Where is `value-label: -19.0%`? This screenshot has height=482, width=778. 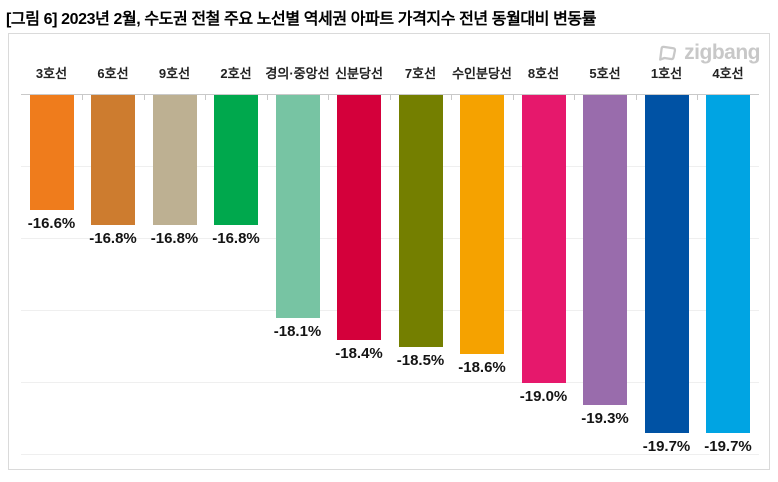
value-label: -19.0% is located at coordinates (543, 396).